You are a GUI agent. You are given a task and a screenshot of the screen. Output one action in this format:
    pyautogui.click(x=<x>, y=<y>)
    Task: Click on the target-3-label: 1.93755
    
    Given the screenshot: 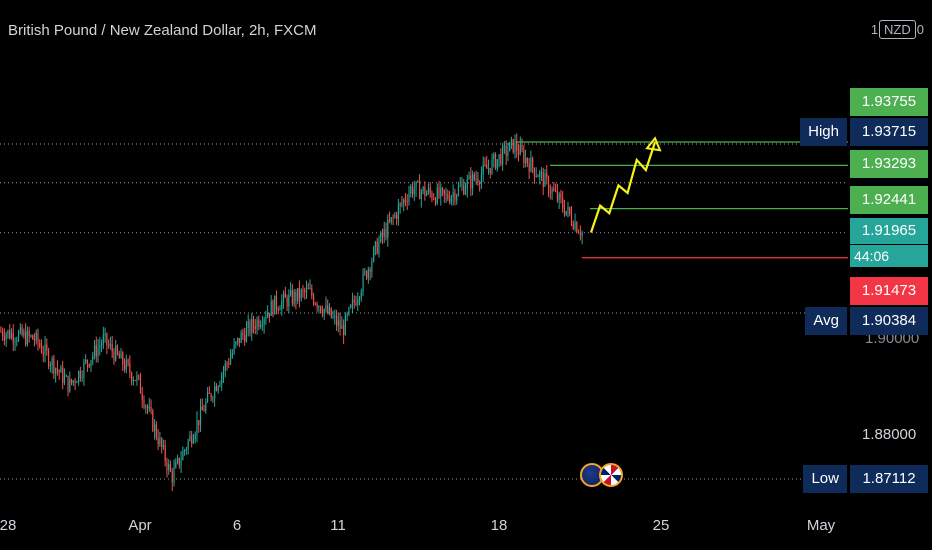 What is the action you would take?
    pyautogui.click(x=889, y=102)
    